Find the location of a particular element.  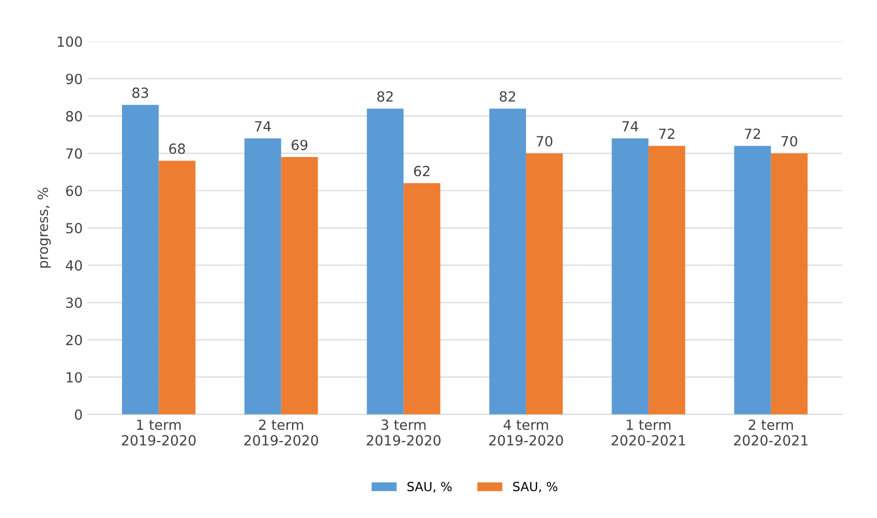

x-tick-label: 3 term 2019-2020 is located at coordinates (403, 433).